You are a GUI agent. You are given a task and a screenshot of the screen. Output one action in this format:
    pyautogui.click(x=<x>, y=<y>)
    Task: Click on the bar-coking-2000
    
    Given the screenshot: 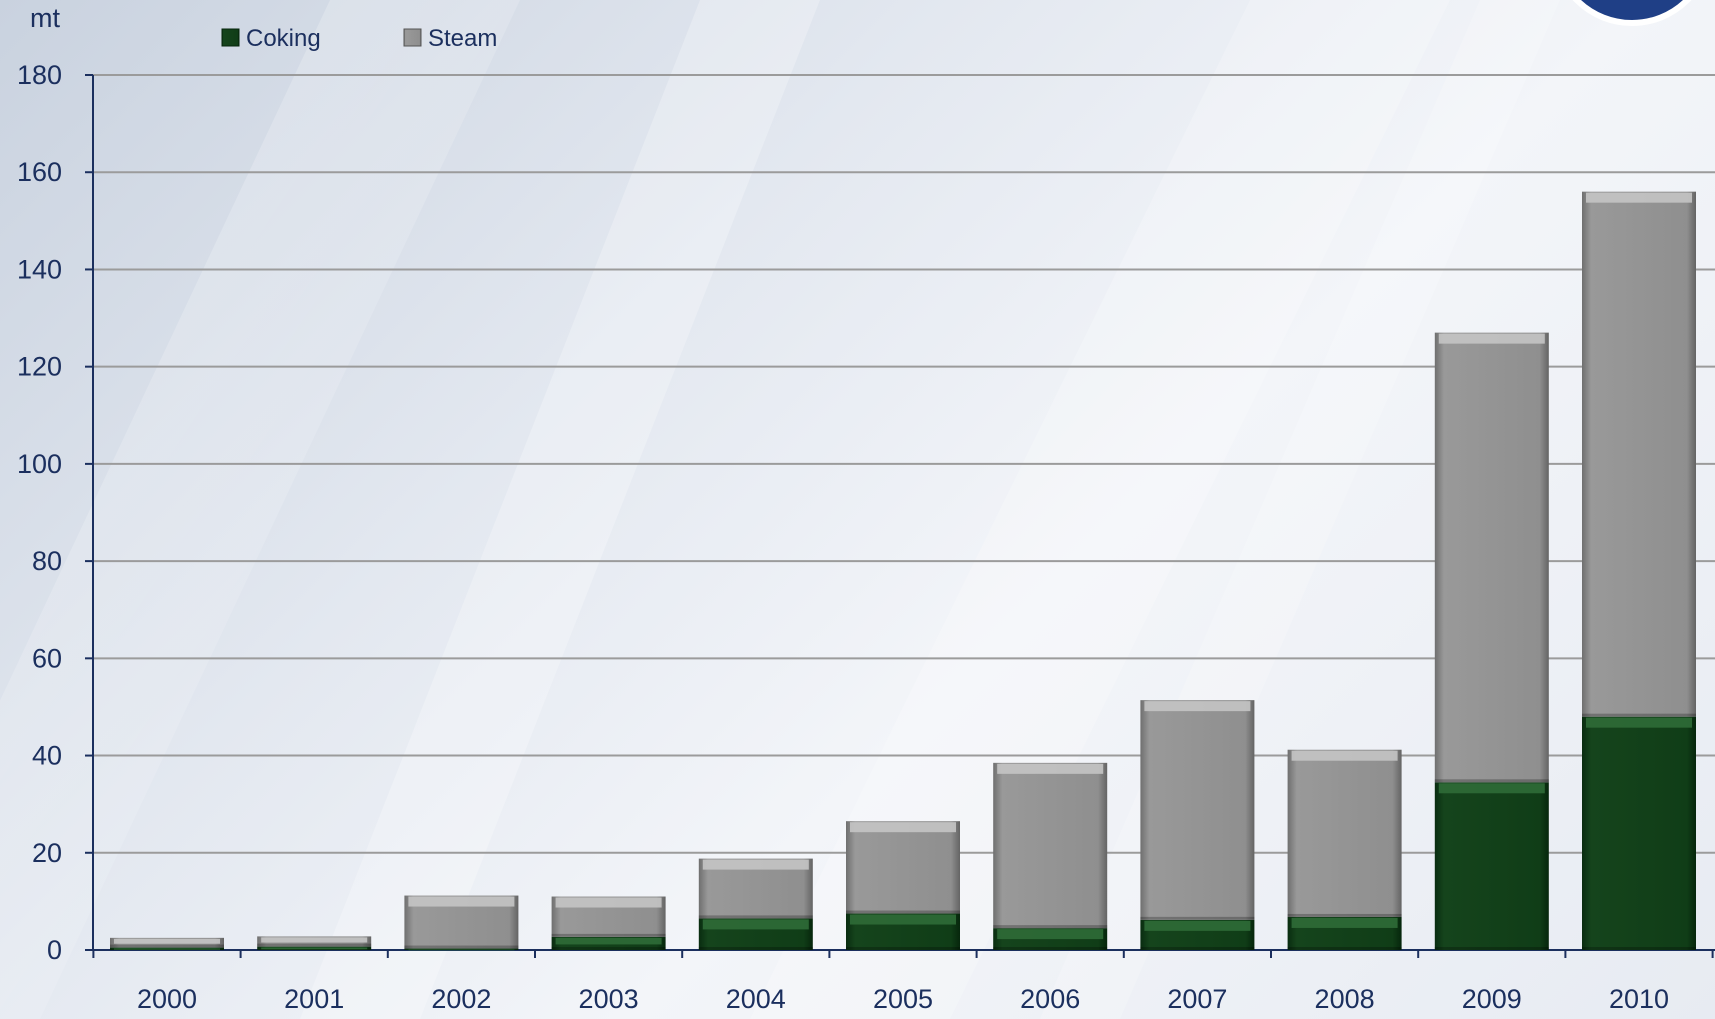 What is the action you would take?
    pyautogui.click(x=167, y=948)
    